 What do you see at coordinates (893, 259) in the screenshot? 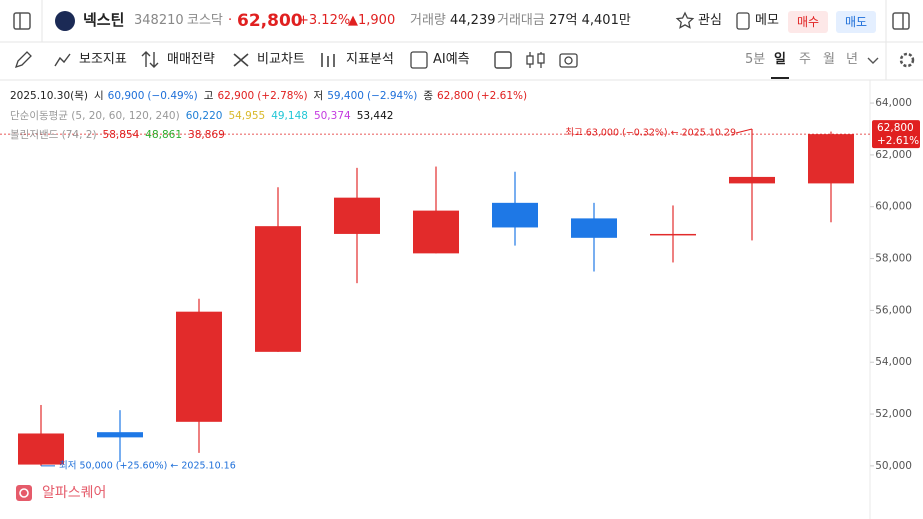
I see `y-tick-label: 58,000` at bounding box center [893, 259].